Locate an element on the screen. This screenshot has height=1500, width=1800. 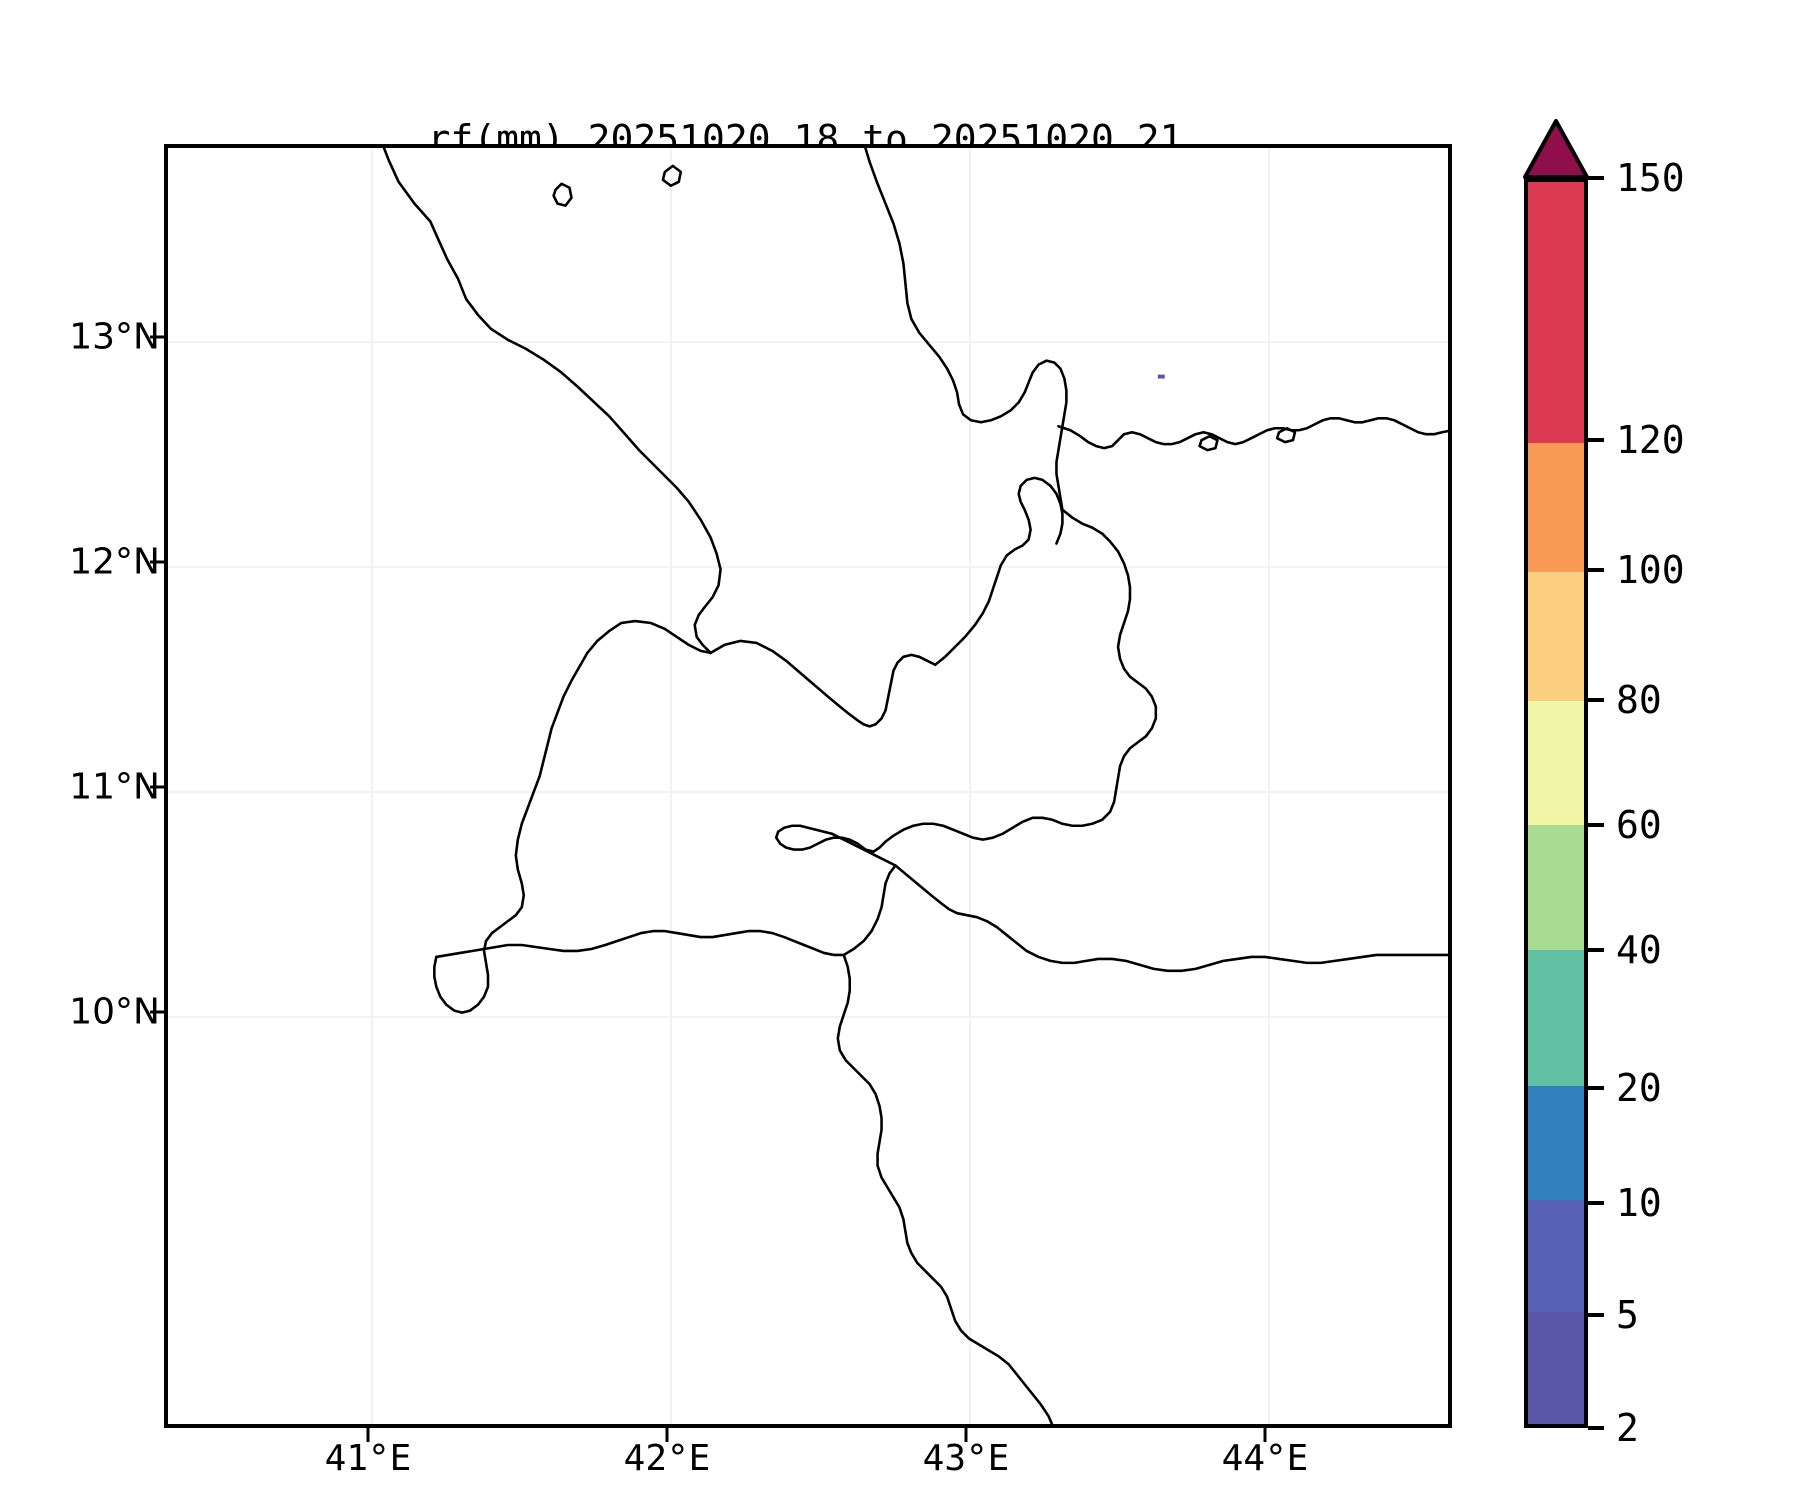
colorbar-tick-label-20: 20 is located at coordinates (1639, 1088).